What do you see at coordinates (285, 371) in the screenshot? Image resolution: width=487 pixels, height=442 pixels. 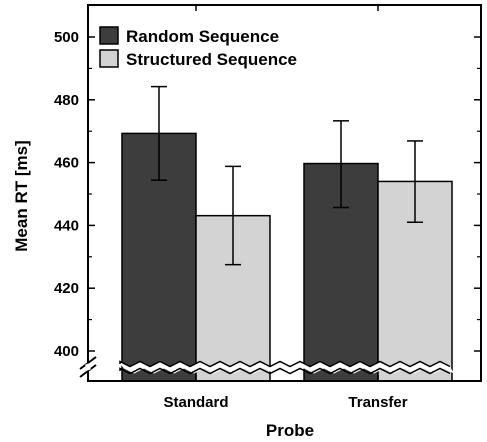 I see `axis-break-line-bottom` at bounding box center [285, 371].